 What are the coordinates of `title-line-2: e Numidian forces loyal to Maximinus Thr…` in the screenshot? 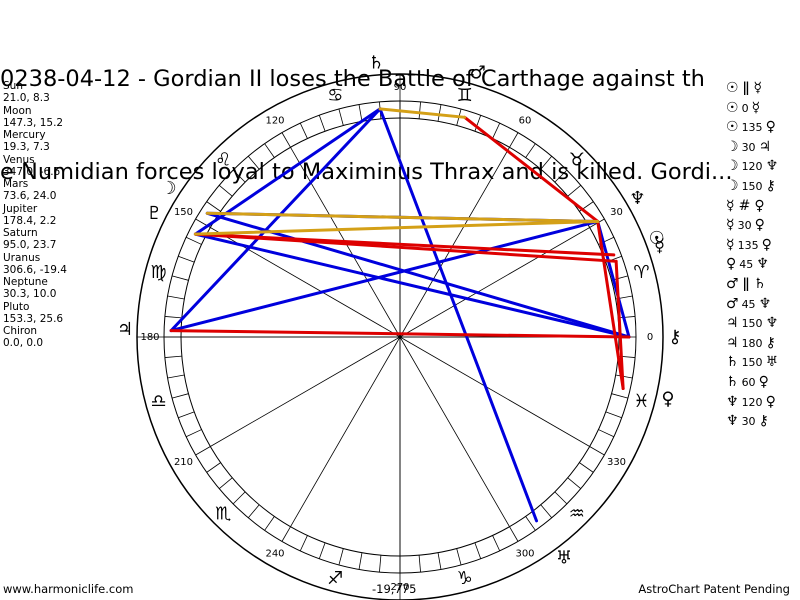 It's located at (366, 172).